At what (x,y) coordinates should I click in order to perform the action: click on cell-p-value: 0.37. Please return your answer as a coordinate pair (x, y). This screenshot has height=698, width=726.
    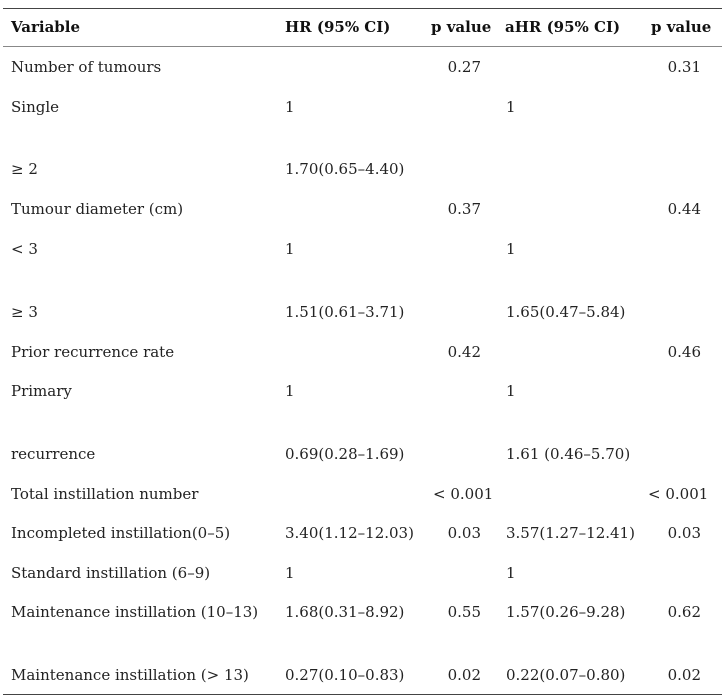
    Looking at the image, I should click on (464, 209).